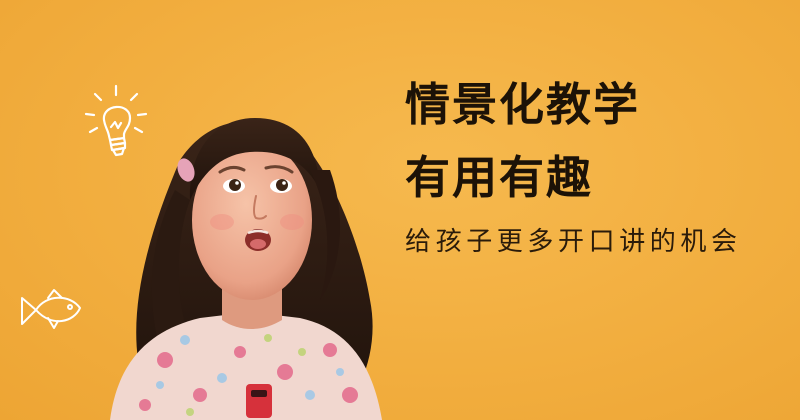 The width and height of the screenshot is (800, 420). I want to click on fish-icon, so click(51, 309).